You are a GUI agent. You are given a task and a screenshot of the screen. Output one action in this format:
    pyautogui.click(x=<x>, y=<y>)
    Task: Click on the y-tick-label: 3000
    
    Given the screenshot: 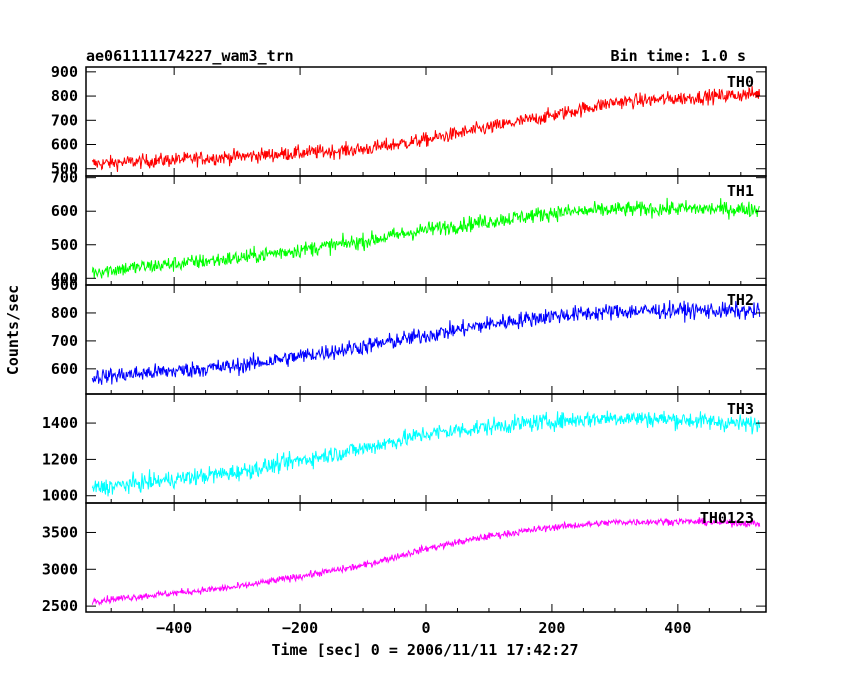 What is the action you would take?
    pyautogui.click(x=60, y=569)
    